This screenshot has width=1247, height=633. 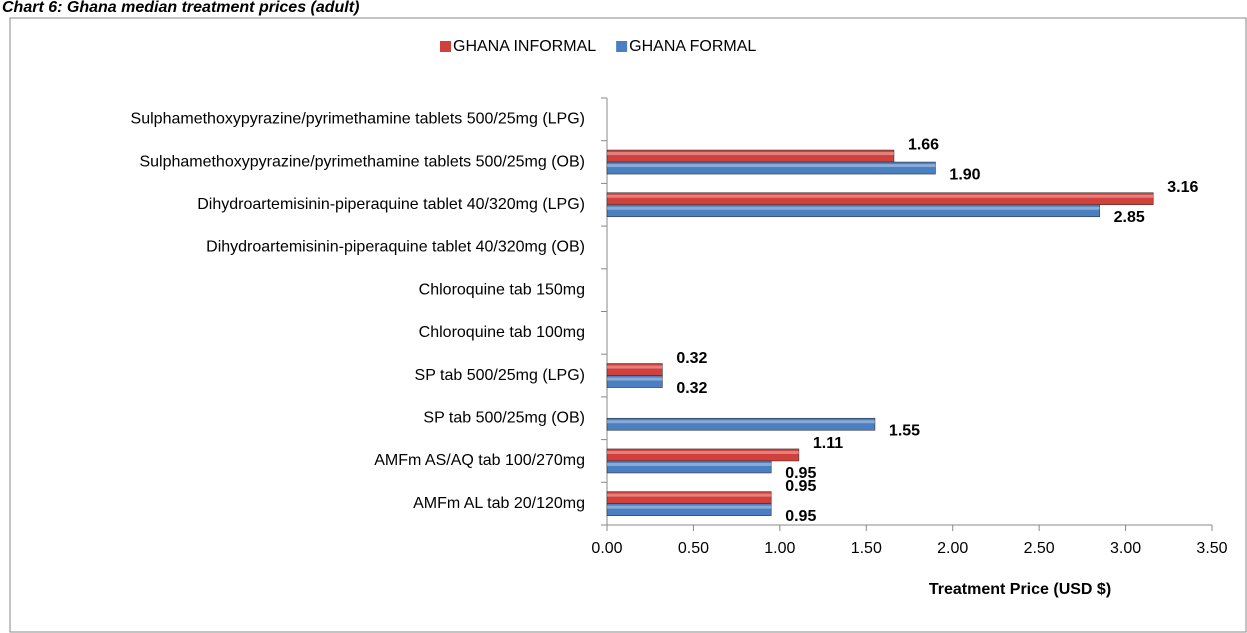 What do you see at coordinates (923, 144) in the screenshot?
I see `value-label: 1.66` at bounding box center [923, 144].